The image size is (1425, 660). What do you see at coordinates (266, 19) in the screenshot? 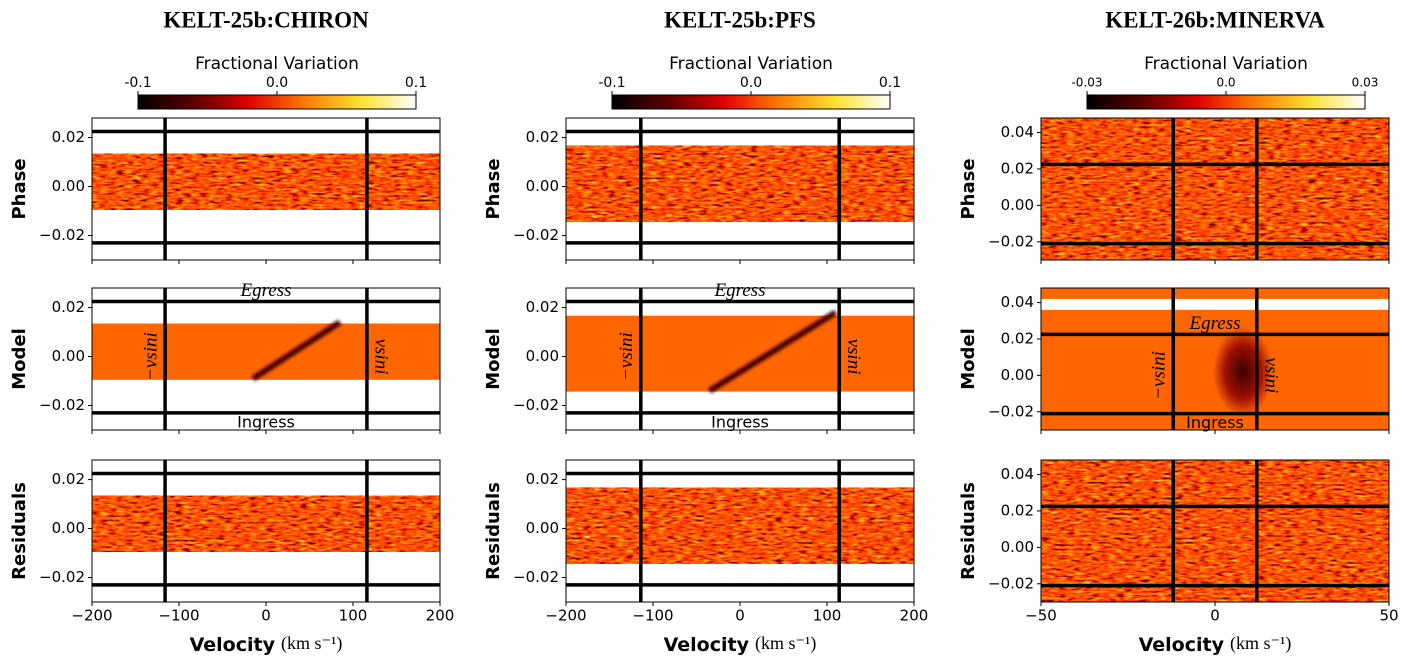
I see `column-title: KELT-25b:CHIRON` at bounding box center [266, 19].